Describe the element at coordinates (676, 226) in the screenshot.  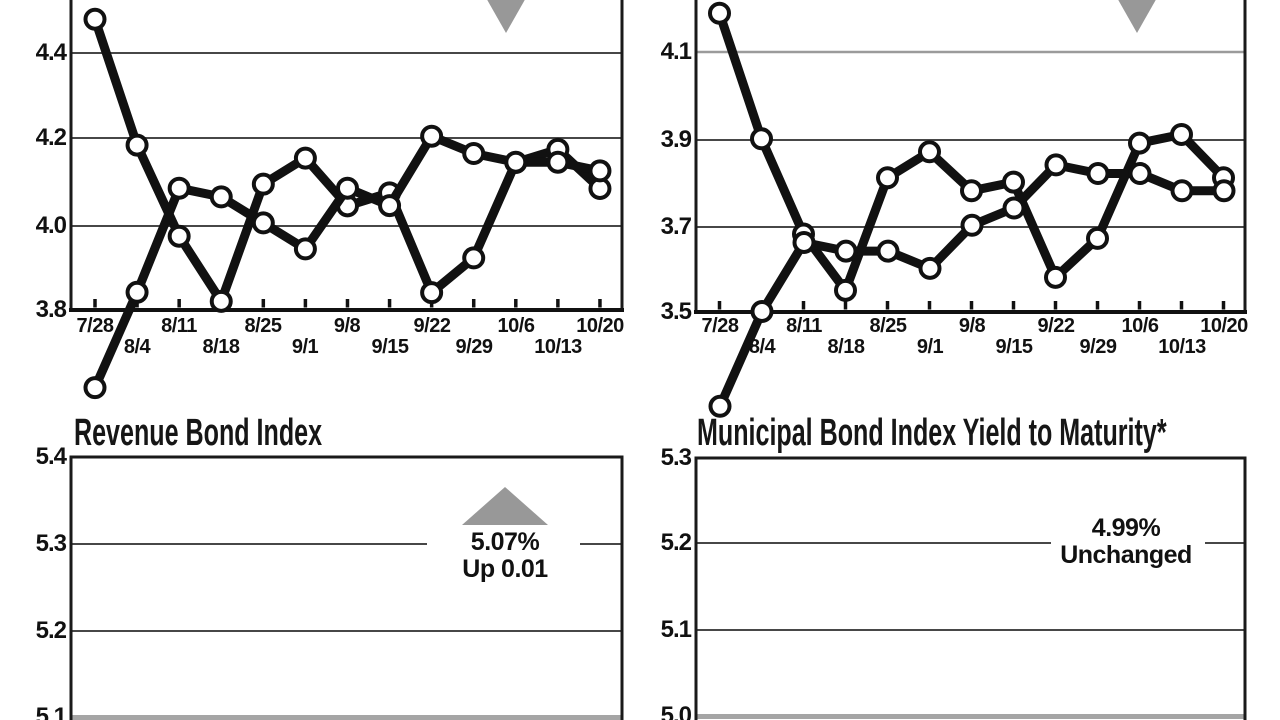
I see `y-tick-label: 3.7` at that location.